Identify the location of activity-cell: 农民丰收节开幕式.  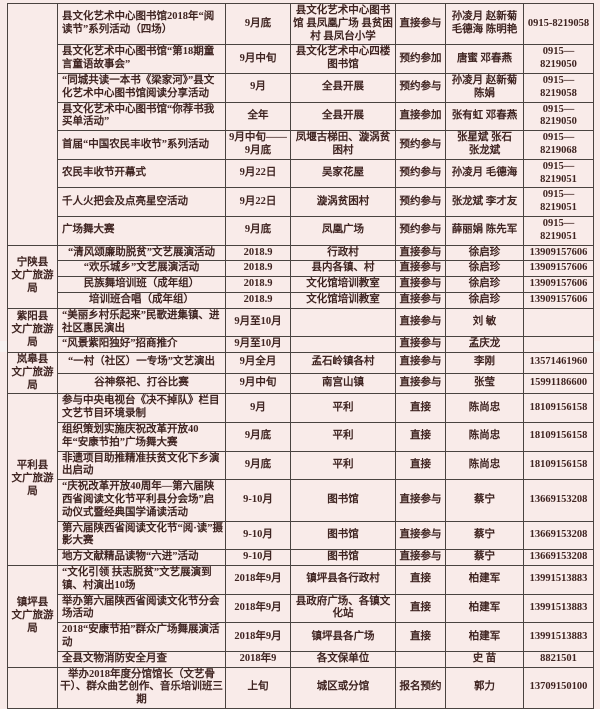
(141, 173).